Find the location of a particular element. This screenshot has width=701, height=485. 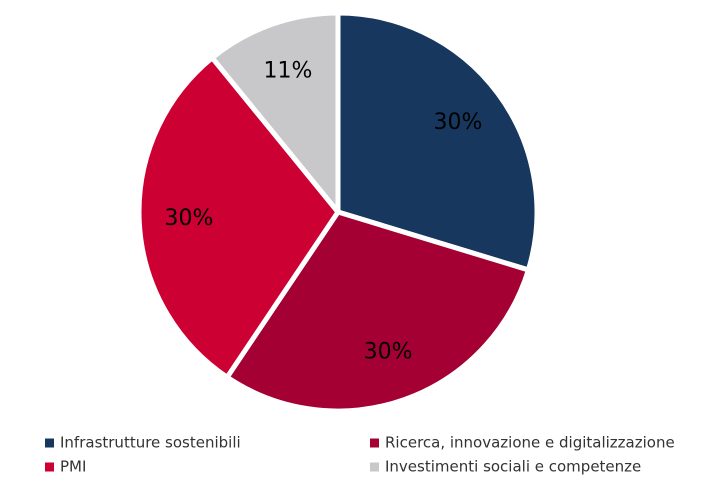

data-label: 11% is located at coordinates (287, 70).